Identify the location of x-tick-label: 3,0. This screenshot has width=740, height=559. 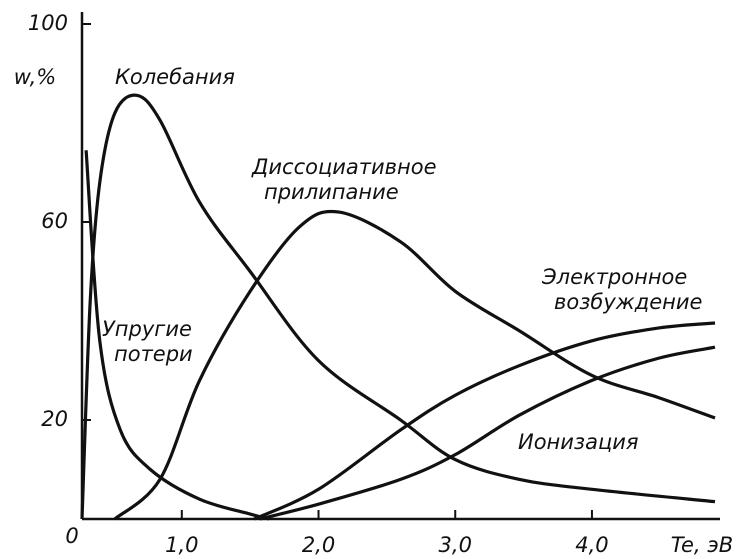
(455, 545).